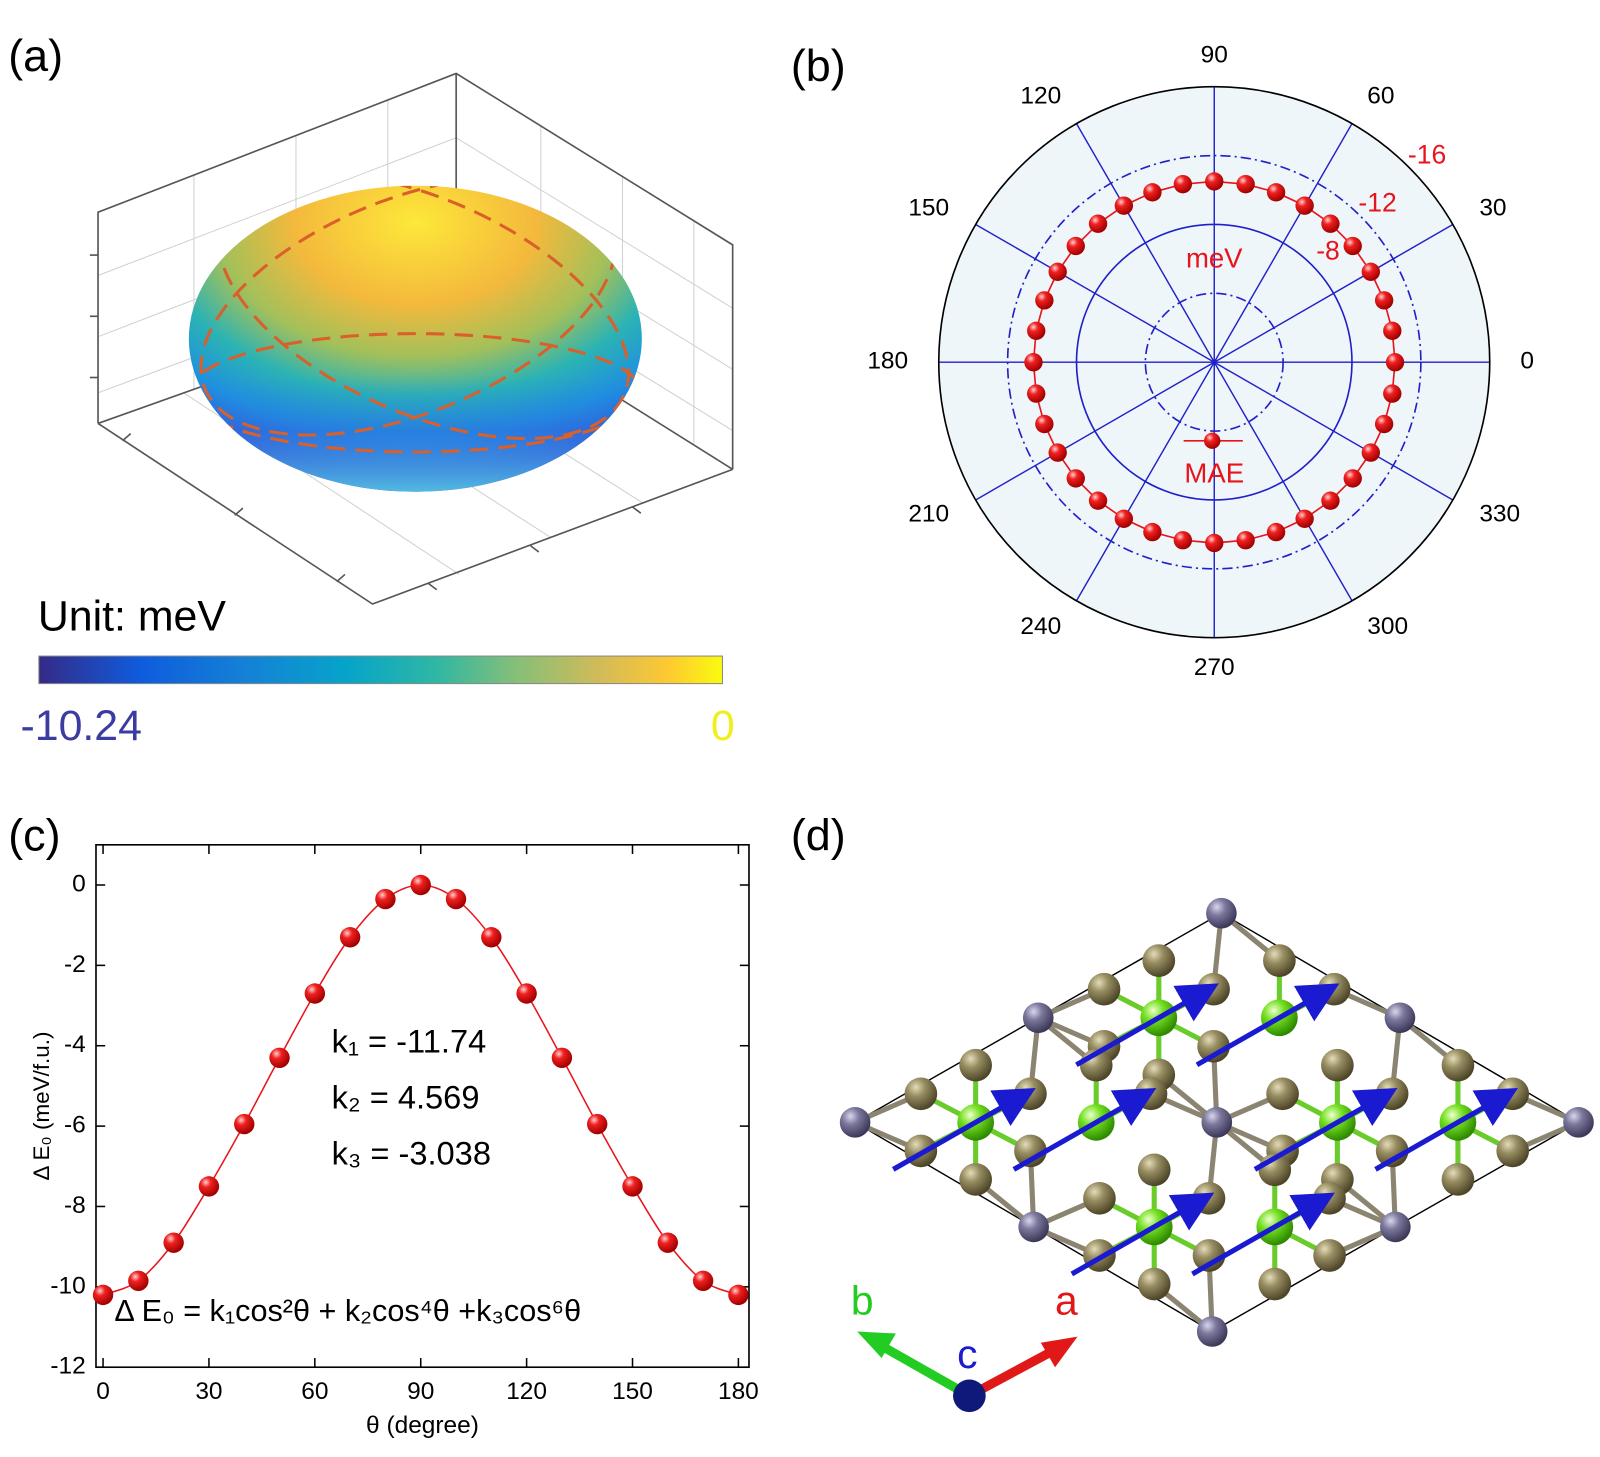  I want to click on a-arrowhead, so click(1059, 1352).